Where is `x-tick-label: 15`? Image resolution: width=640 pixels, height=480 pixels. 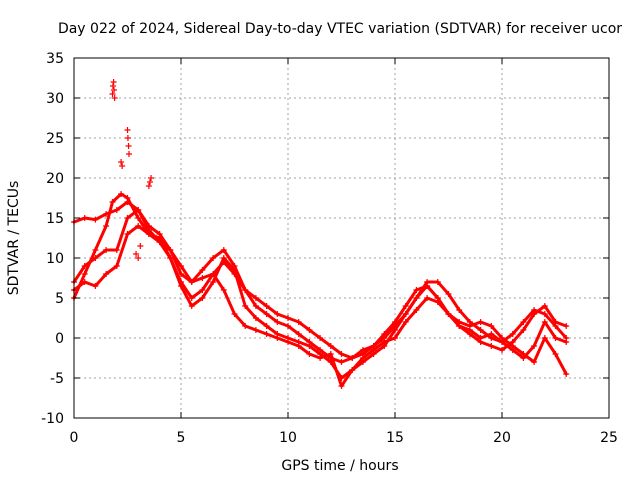 x-tick-label: 15 is located at coordinates (395, 438).